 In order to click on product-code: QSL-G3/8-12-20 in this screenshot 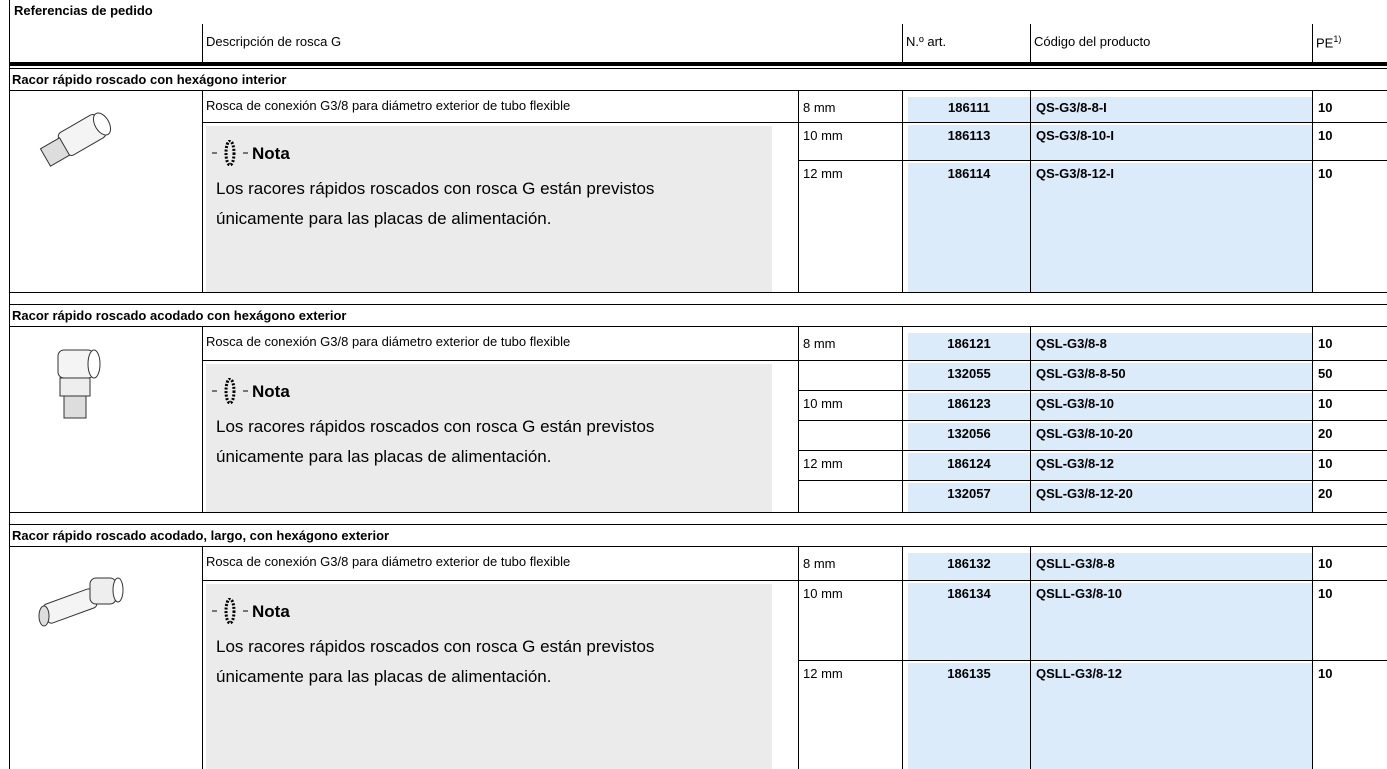, I will do `click(1084, 493)`.